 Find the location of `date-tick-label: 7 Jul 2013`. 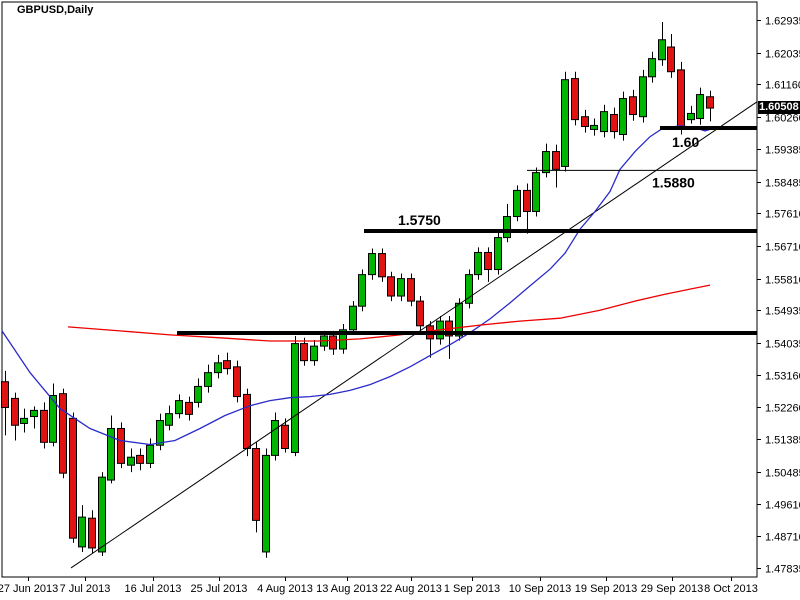

date-tick-label: 7 Jul 2013 is located at coordinates (85, 589).